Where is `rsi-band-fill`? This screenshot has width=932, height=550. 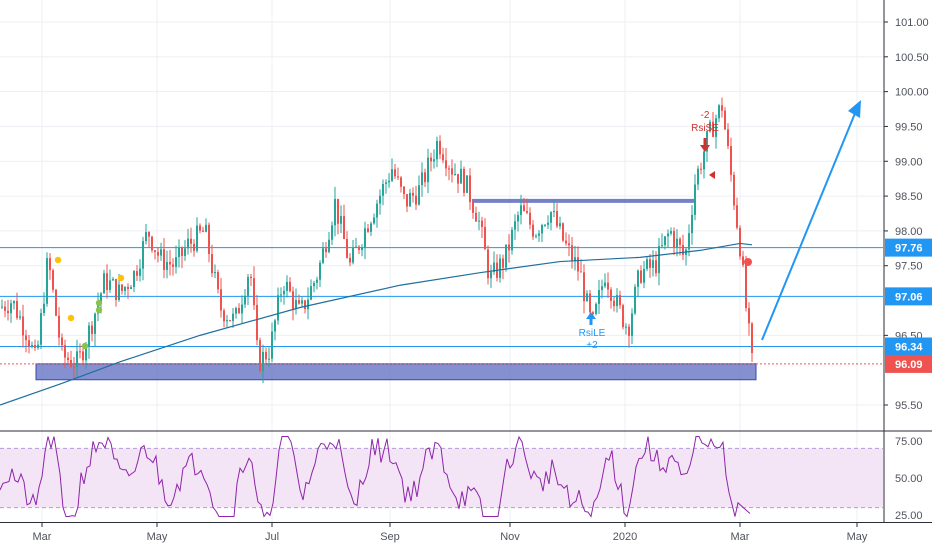
rsi-band-fill is located at coordinates (441, 478).